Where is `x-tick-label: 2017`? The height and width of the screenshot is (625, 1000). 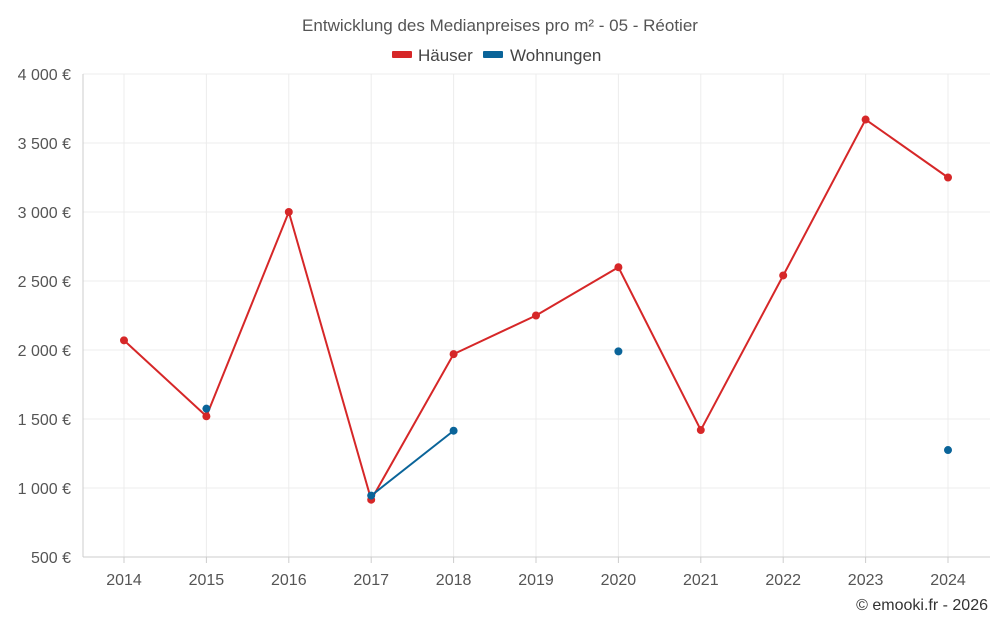
x-tick-label: 2017 is located at coordinates (371, 580).